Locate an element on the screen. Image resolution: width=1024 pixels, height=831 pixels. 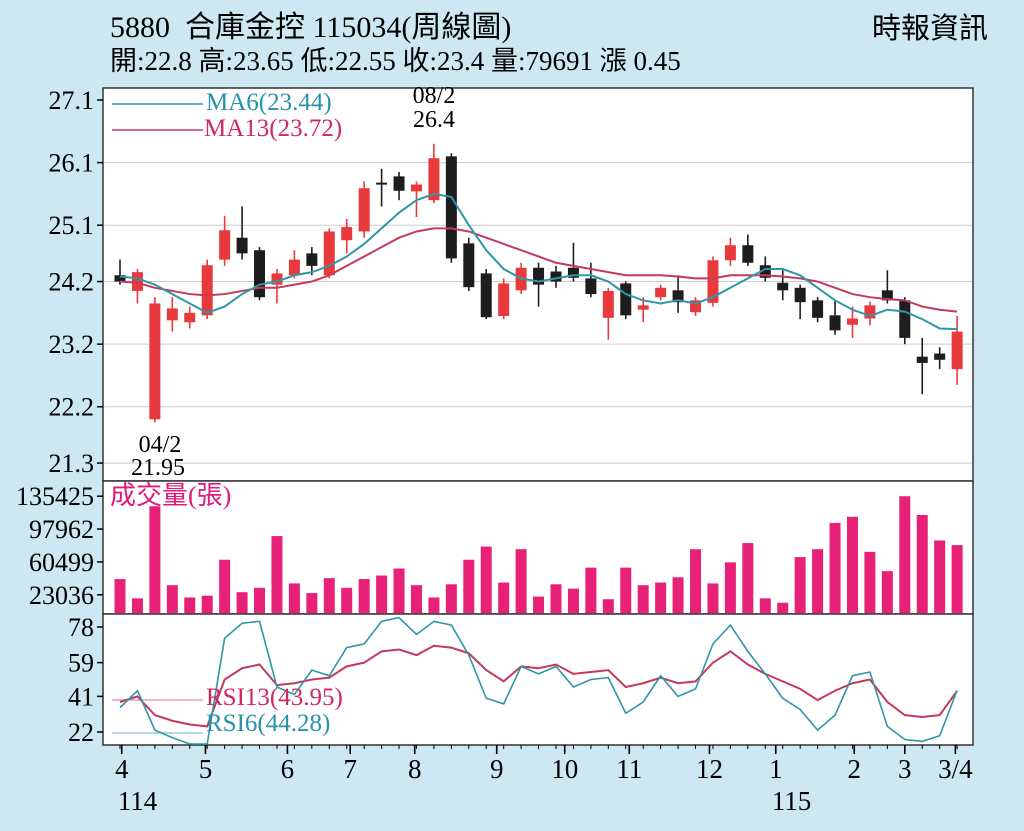
volume-pane-label: 成交量(張) is located at coordinates (171, 495).